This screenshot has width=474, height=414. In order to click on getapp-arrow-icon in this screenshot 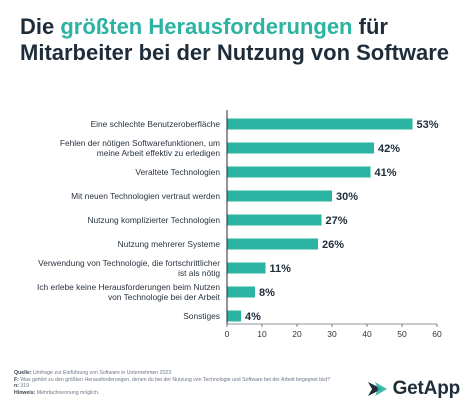, I will do `click(377, 389)`.